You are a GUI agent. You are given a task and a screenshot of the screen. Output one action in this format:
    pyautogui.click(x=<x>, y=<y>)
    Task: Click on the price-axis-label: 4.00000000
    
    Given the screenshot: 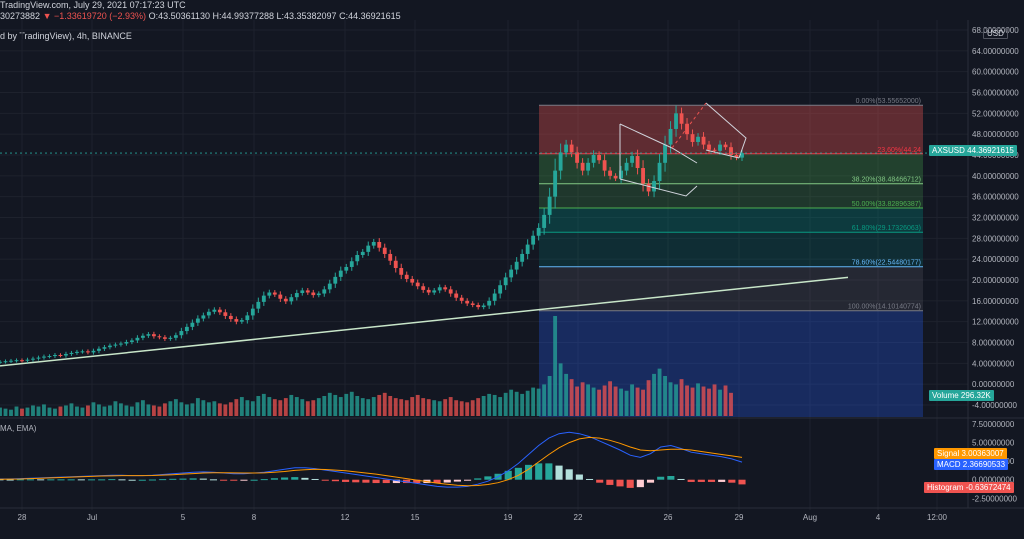 What is the action you would take?
    pyautogui.click(x=993, y=363)
    